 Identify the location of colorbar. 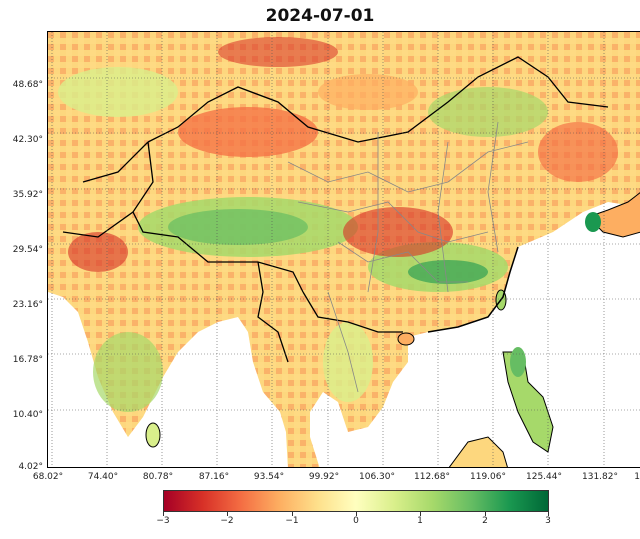
(356, 501).